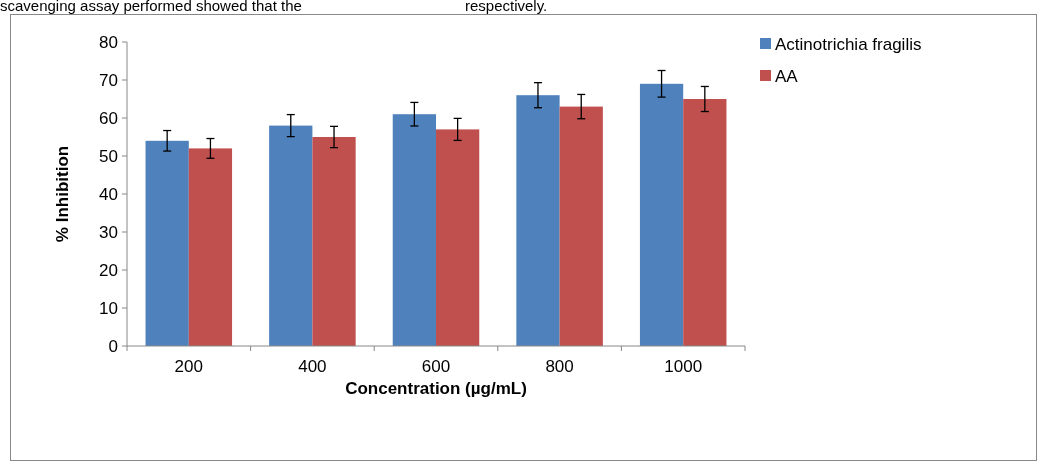  I want to click on x-tick-label: 800, so click(559, 366).